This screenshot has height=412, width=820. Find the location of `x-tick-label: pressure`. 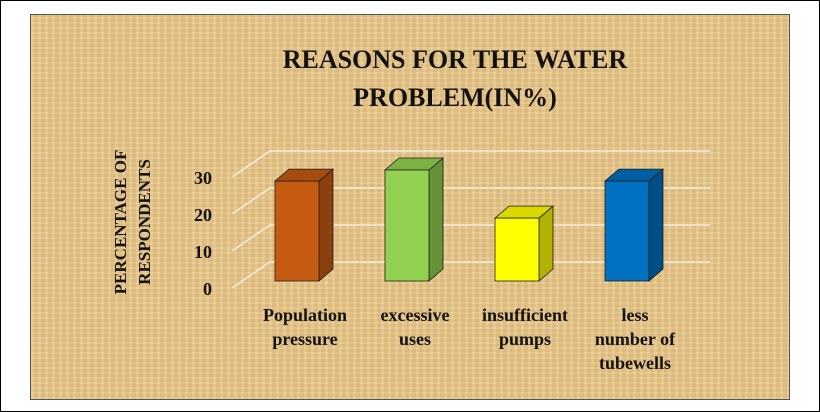

x-tick-label: pressure is located at coordinates (304, 339).